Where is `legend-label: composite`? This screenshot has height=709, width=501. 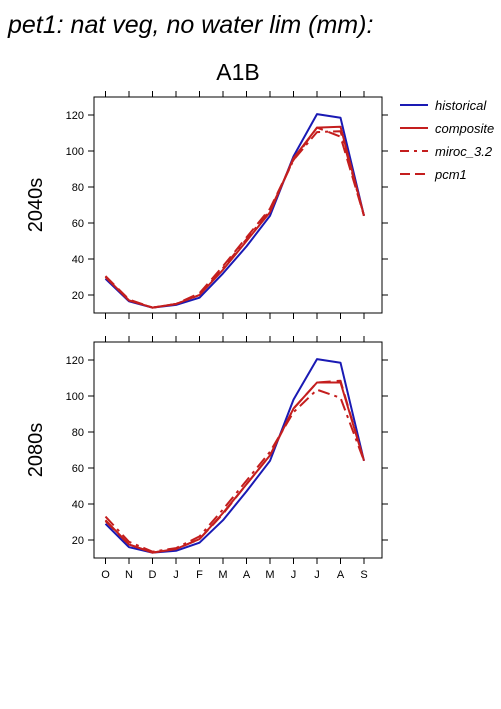
legend-label: composite is located at coordinates (464, 128).